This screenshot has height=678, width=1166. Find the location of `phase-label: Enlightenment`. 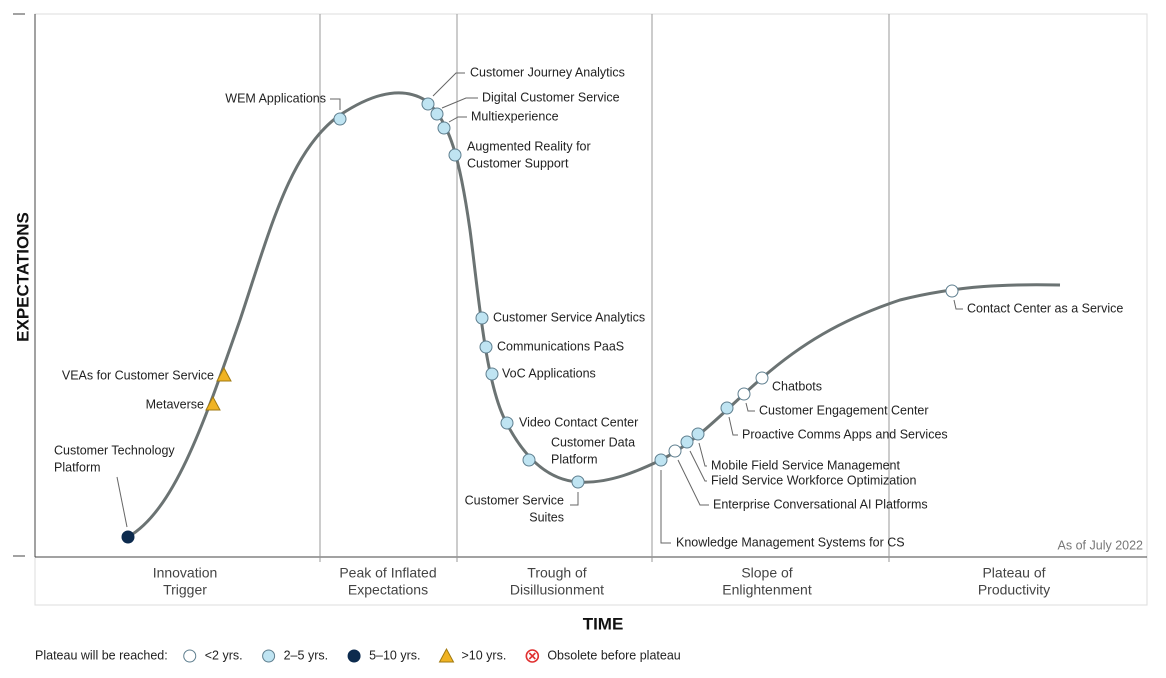

phase-label: Enlightenment is located at coordinates (767, 590).